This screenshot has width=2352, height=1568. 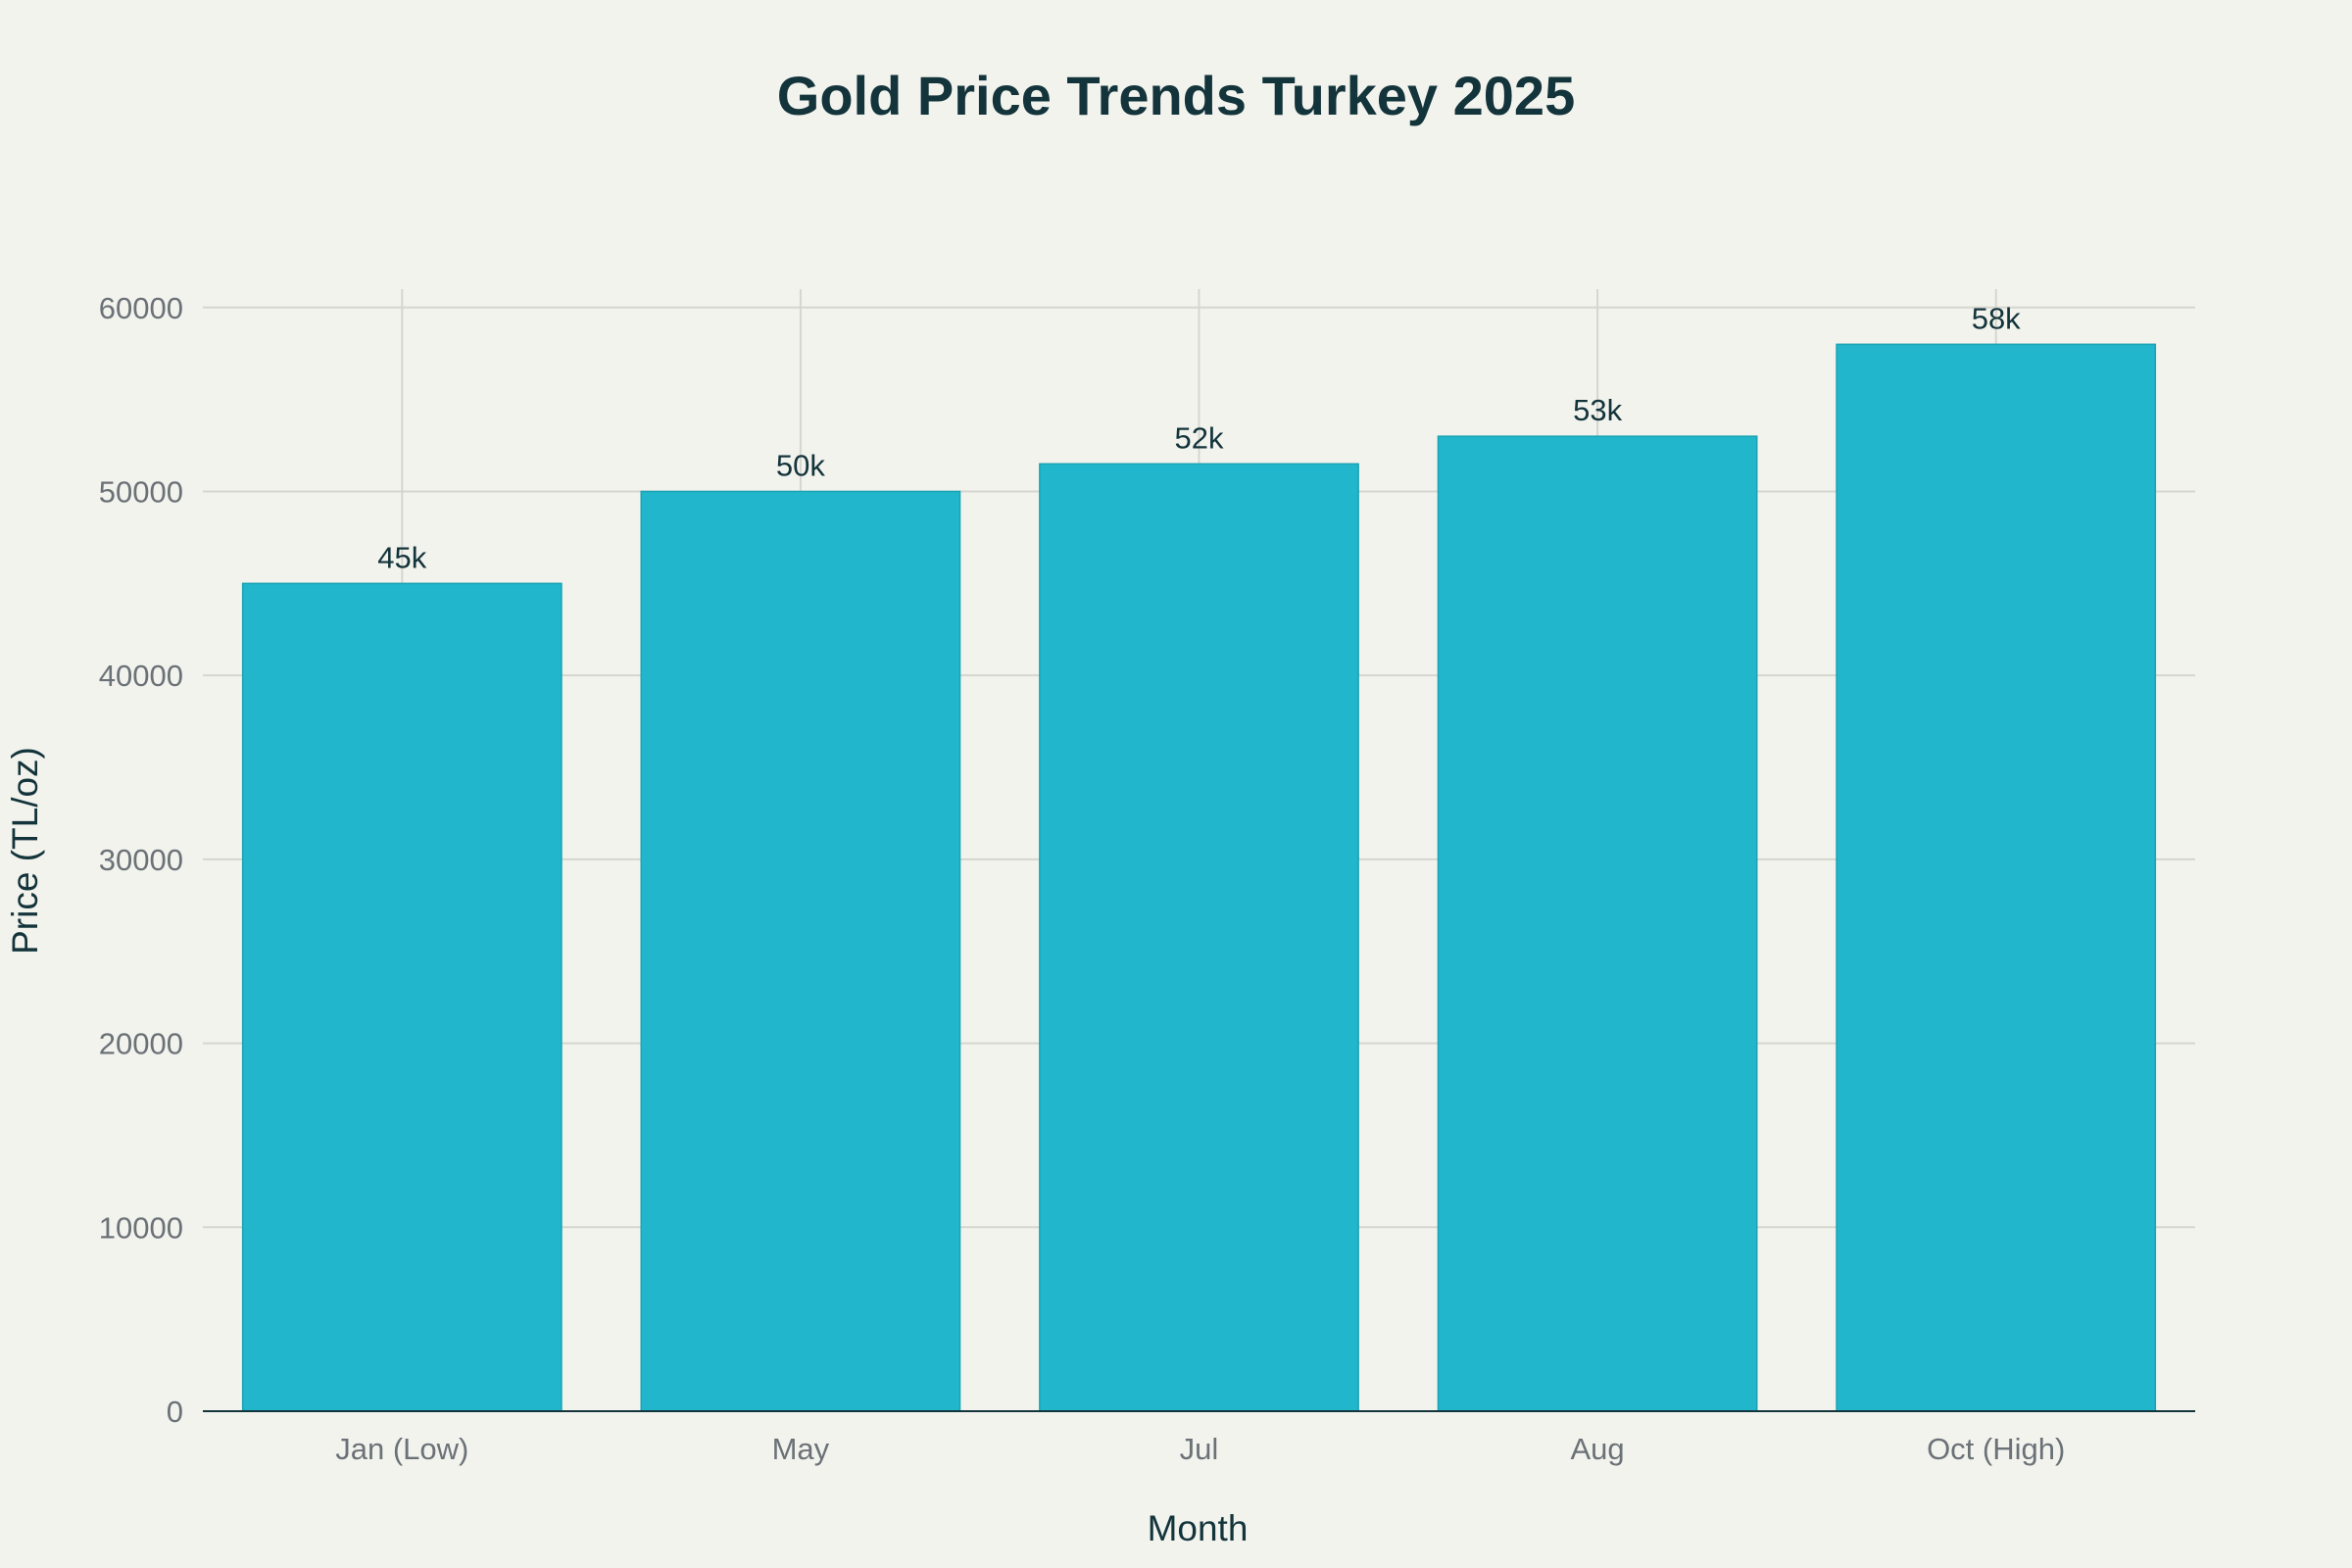 I want to click on data-labels: 45k 50k 52k 53k 58k, so click(x=1199, y=437).